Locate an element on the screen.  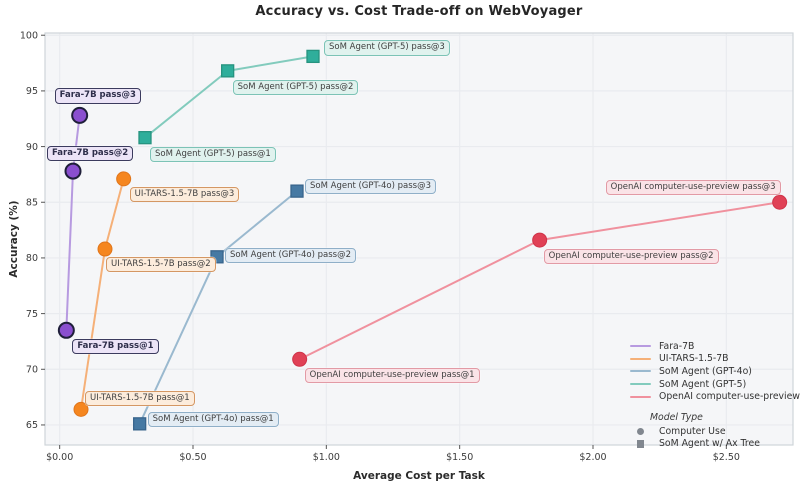
circle-marker-icon is located at coordinates (640, 431).